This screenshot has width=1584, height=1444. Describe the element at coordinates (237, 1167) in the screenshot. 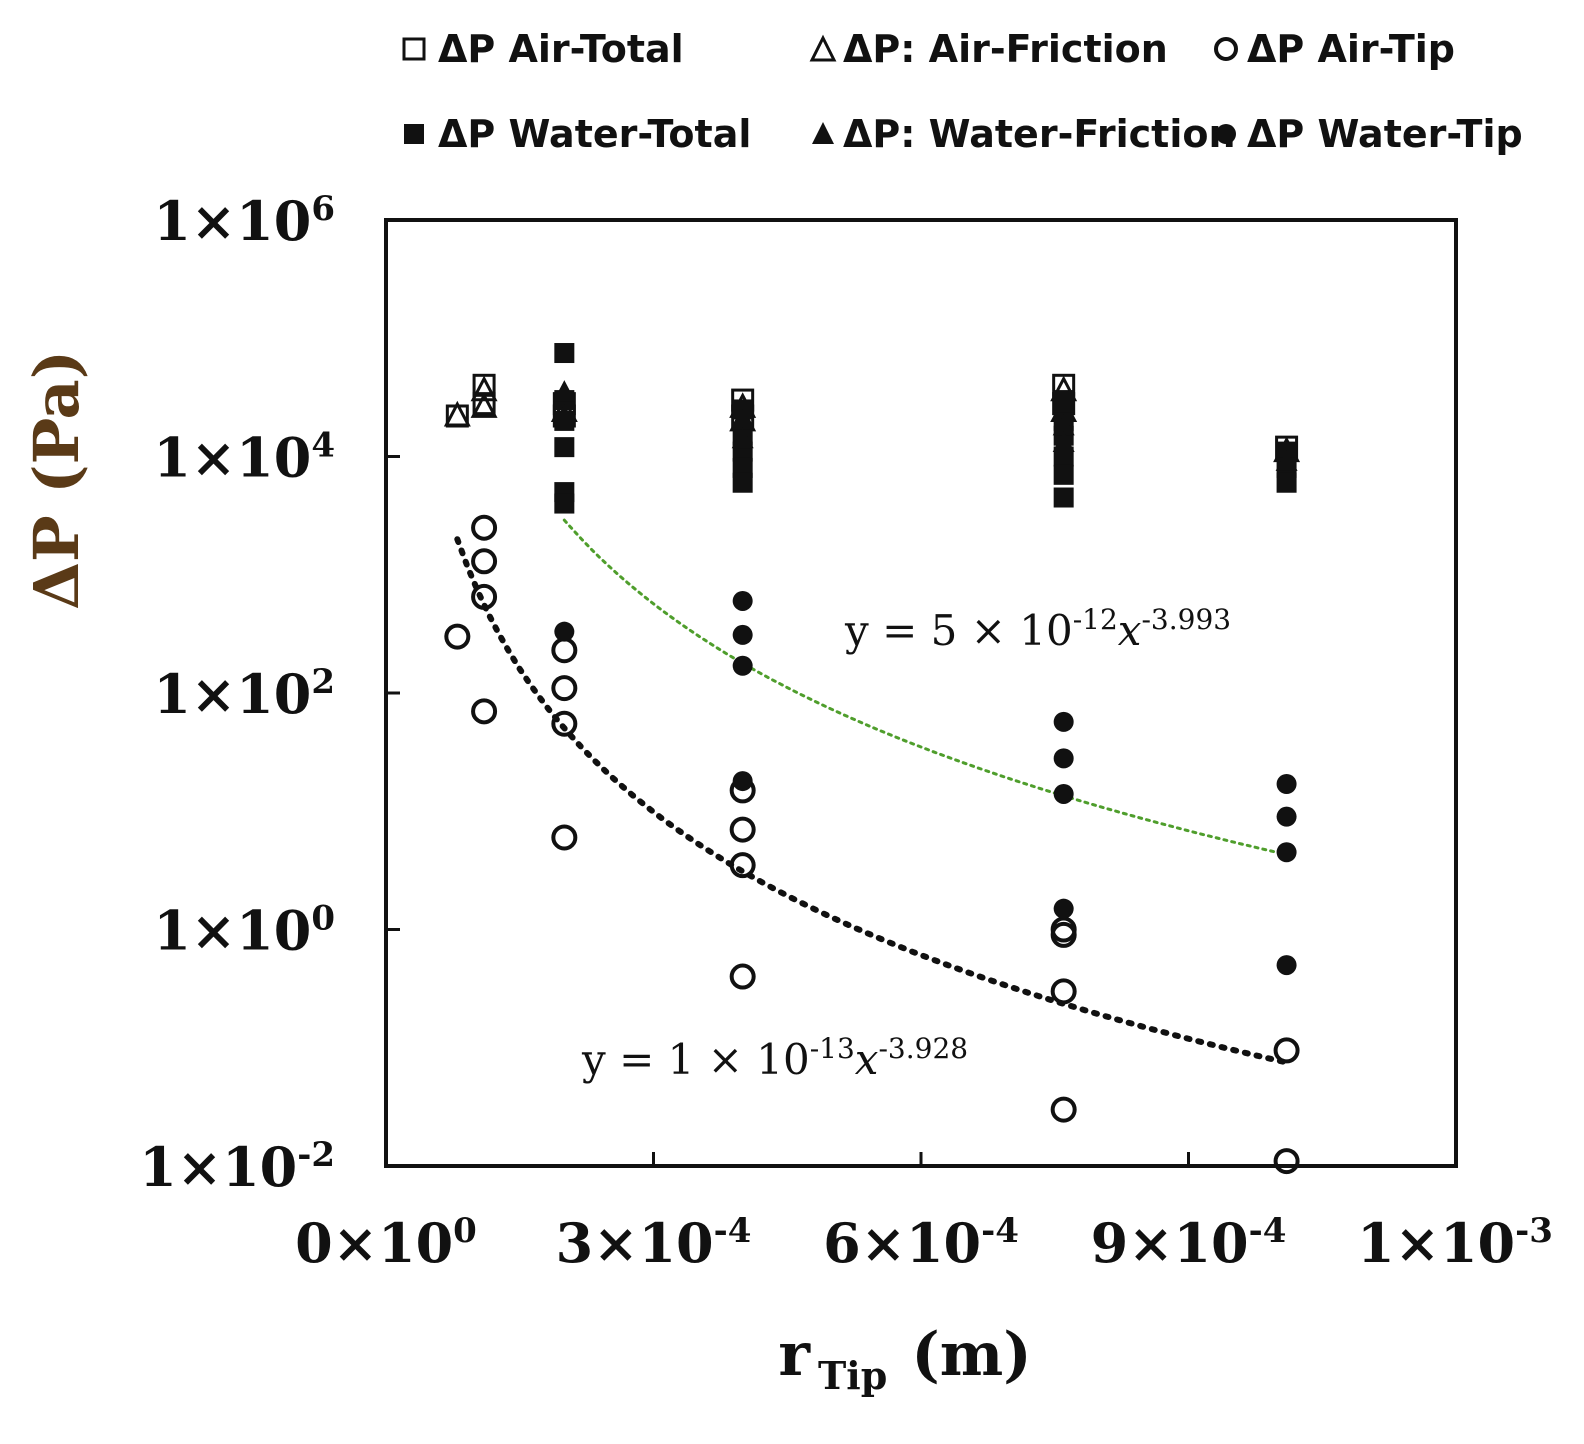

I see `y-tick-label: 1×10-2` at that location.